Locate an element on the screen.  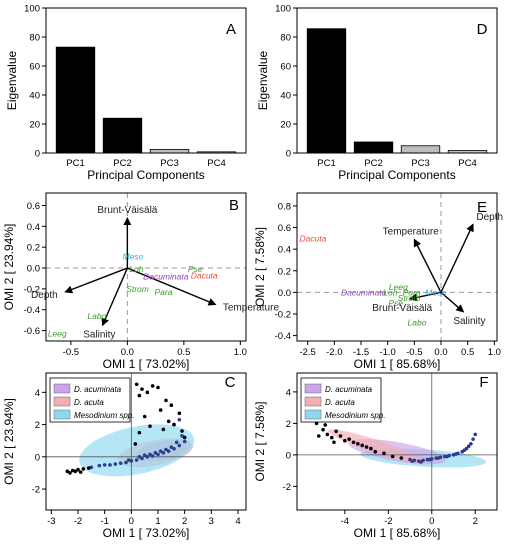
arrow-e-depth is located at coordinates (457, 258).